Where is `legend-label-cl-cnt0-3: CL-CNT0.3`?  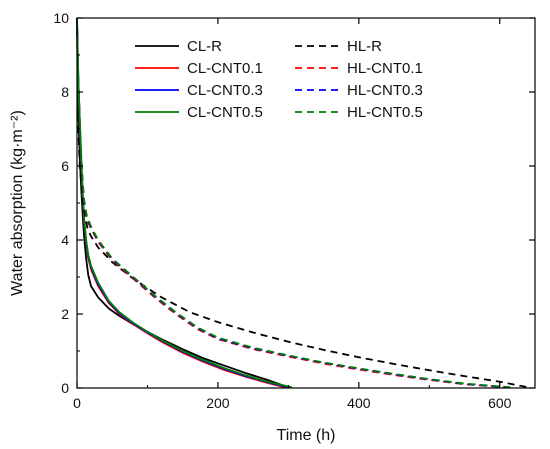
legend-label-cl-cnt0-3: CL-CNT0.3 is located at coordinates (225, 90).